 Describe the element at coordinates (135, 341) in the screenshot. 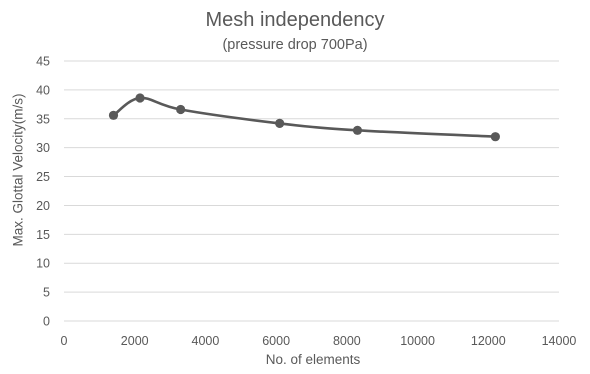

I see `x-tick-label: 2000` at that location.